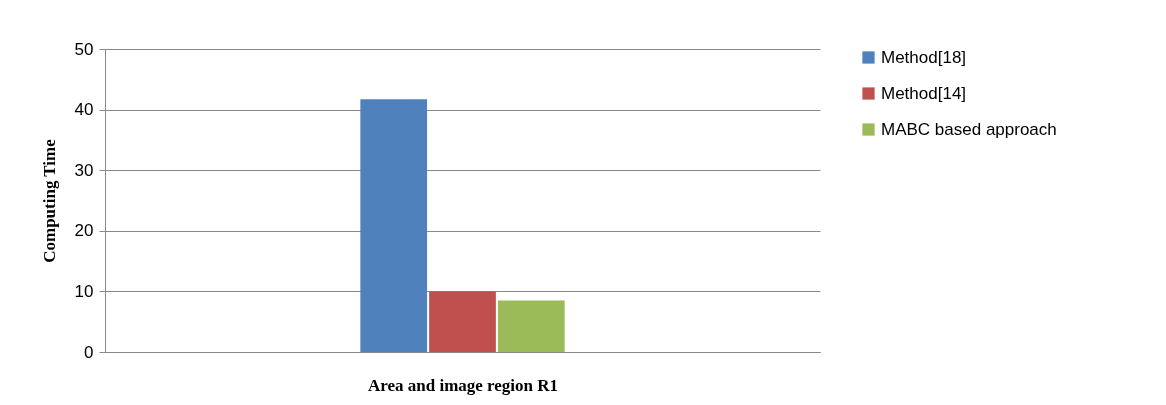 The image size is (1166, 405). What do you see at coordinates (84, 49) in the screenshot?
I see `y-tick-label: 50` at bounding box center [84, 49].